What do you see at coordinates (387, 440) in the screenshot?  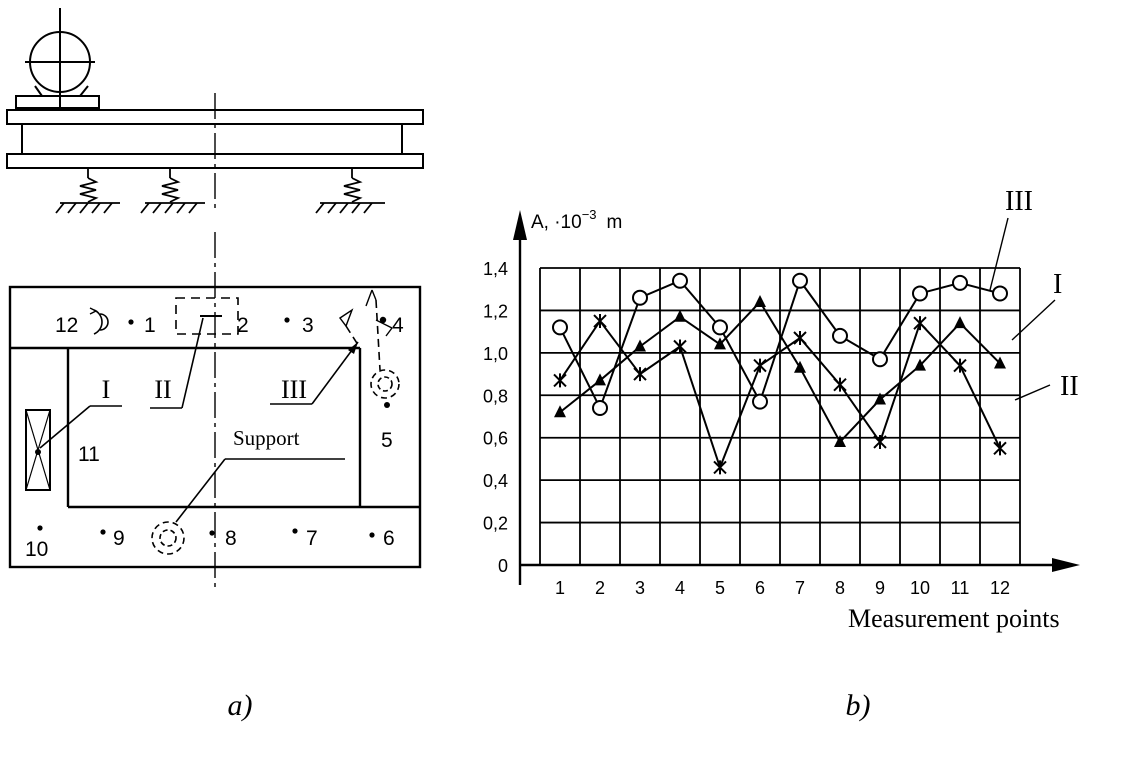 I see `point-label-5: 5` at bounding box center [387, 440].